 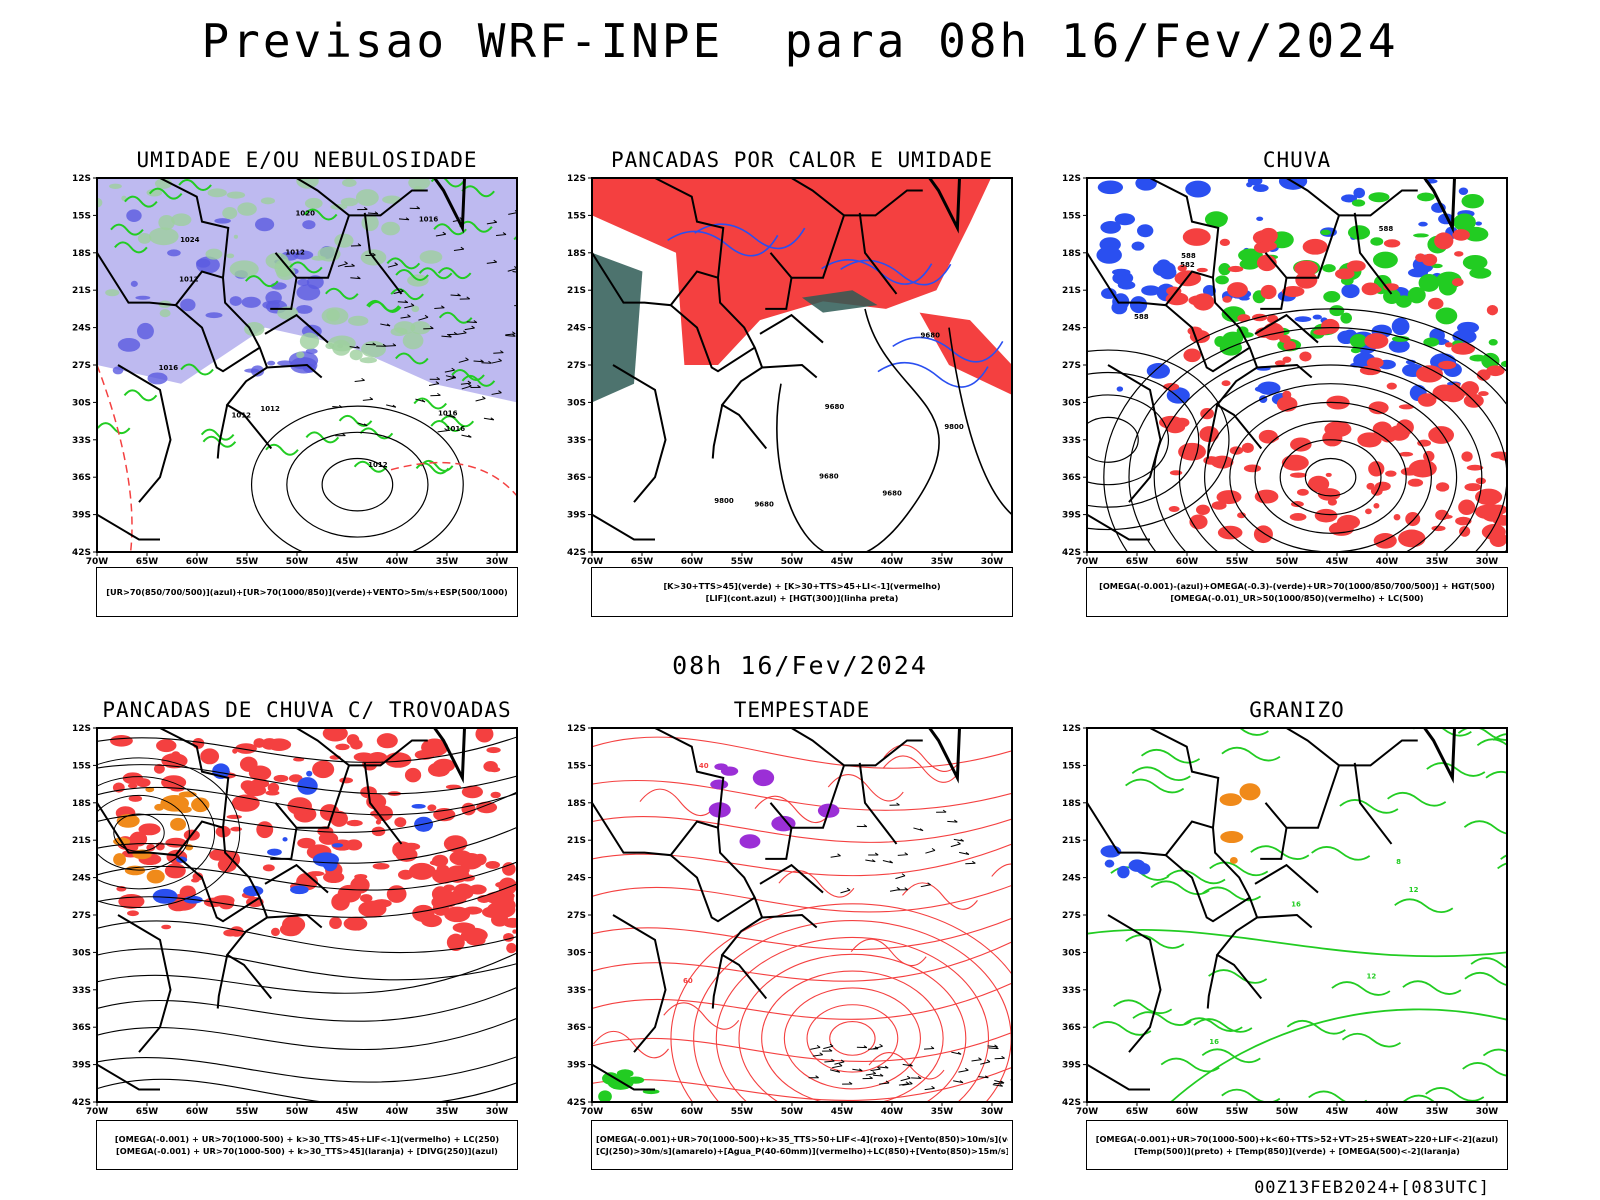 I want to click on lat-tick-label: 12S, so click(x=1071, y=729).